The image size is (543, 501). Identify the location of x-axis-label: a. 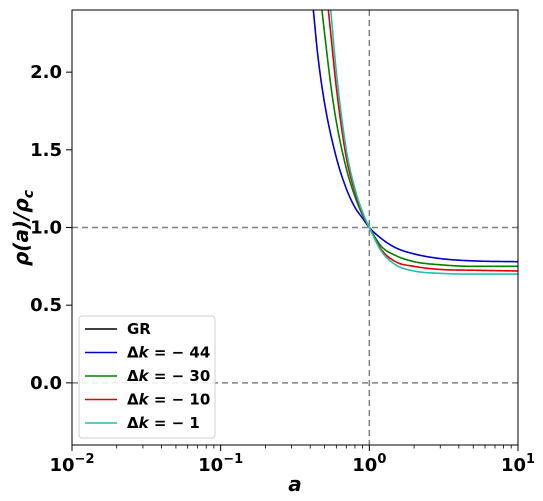
(295, 484).